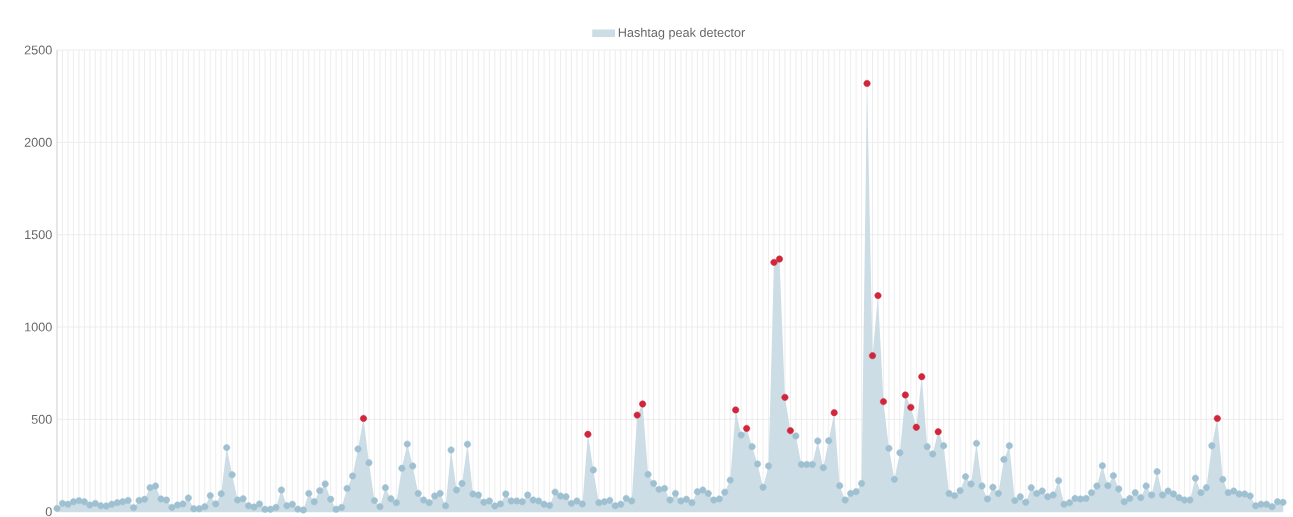 This screenshot has height=517, width=1293. Describe the element at coordinates (38, 50) in the screenshot. I see `y-tick-label: 2500` at that location.